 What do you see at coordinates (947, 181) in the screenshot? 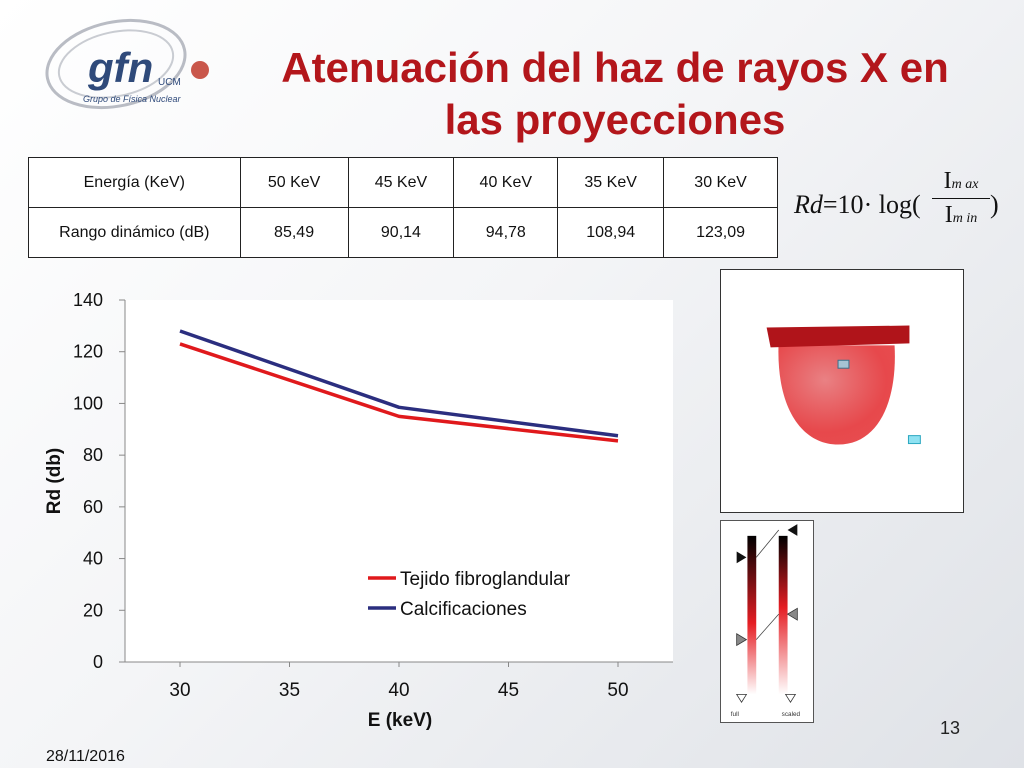
I see `formula-num-i: I` at bounding box center [947, 181].